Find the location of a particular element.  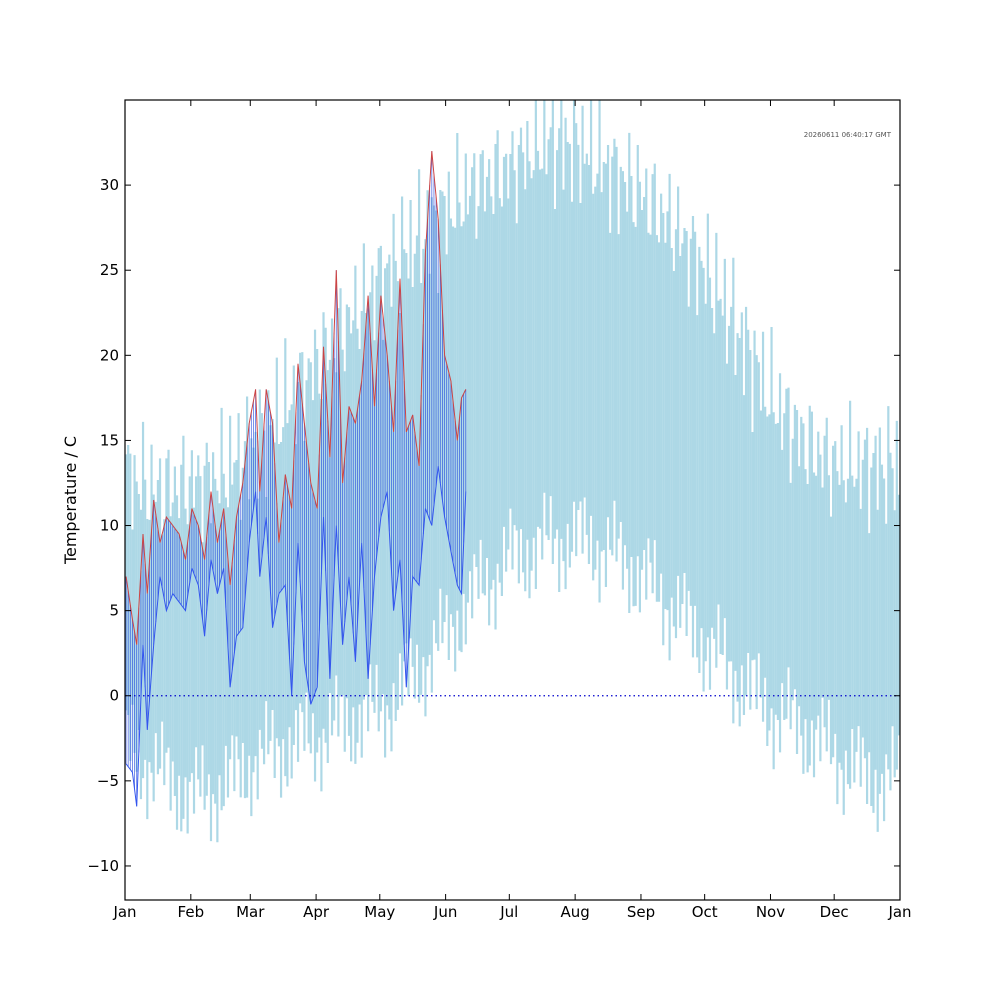

current-year-min-line is located at coordinates (296, 636).